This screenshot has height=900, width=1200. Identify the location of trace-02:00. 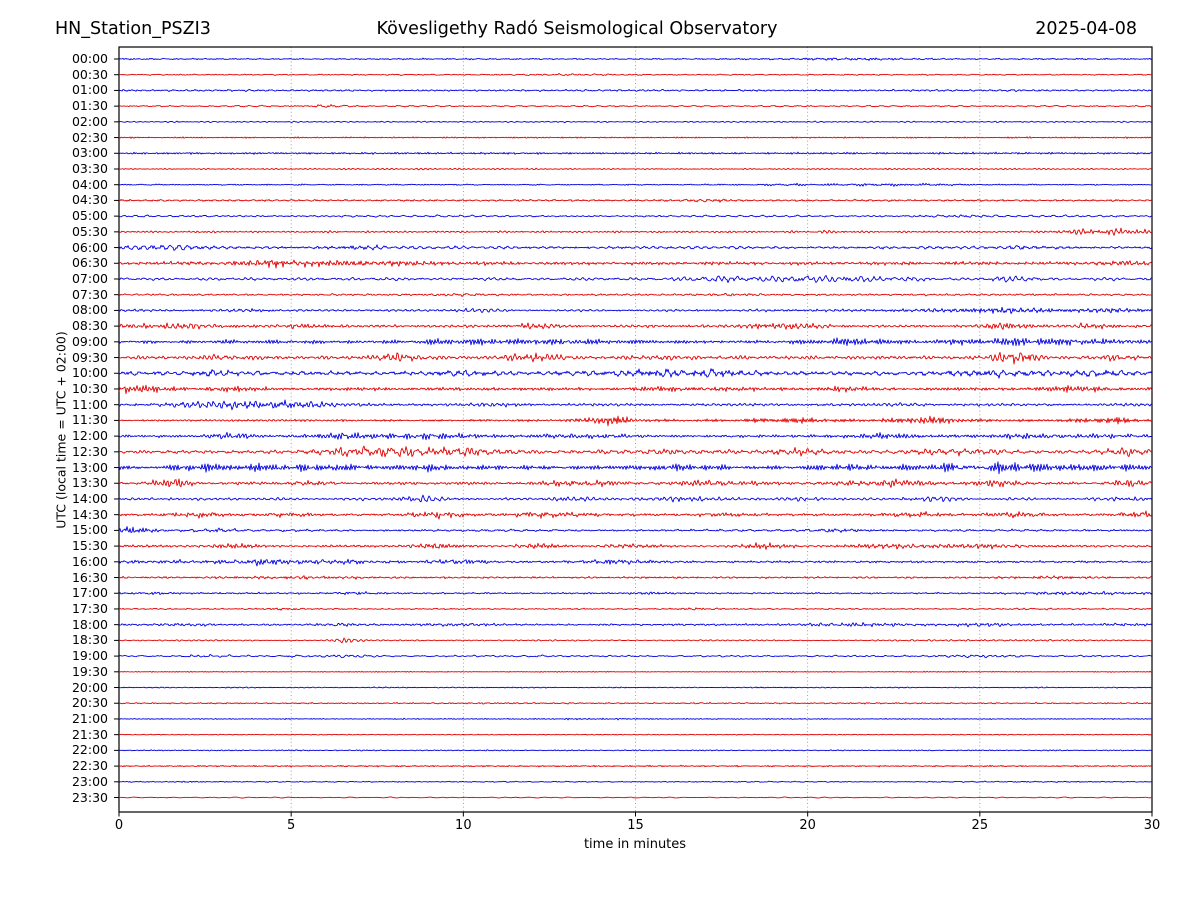
(635, 122).